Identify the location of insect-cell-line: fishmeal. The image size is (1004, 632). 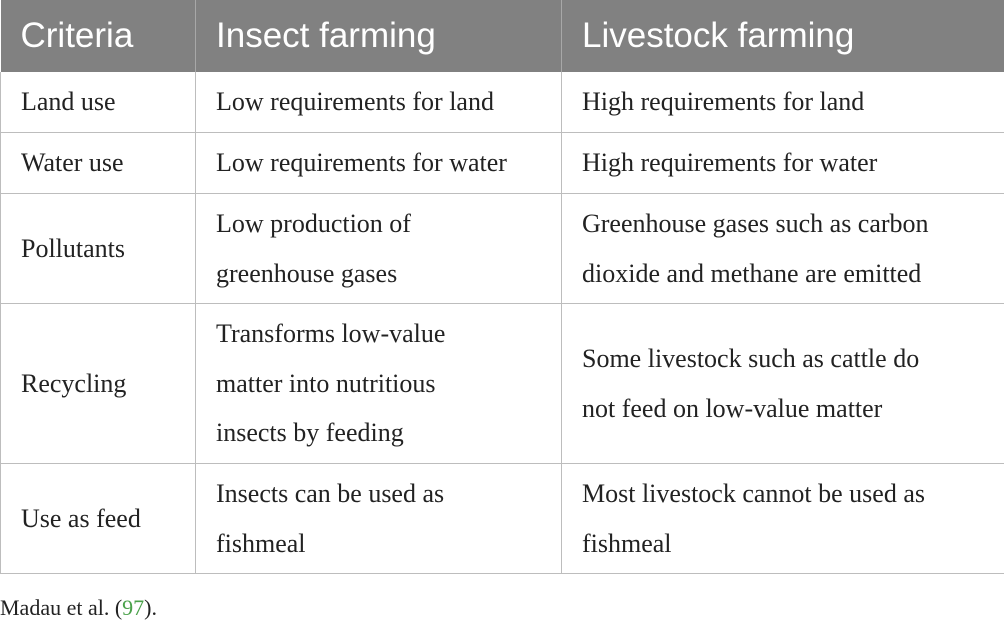
(261, 543).